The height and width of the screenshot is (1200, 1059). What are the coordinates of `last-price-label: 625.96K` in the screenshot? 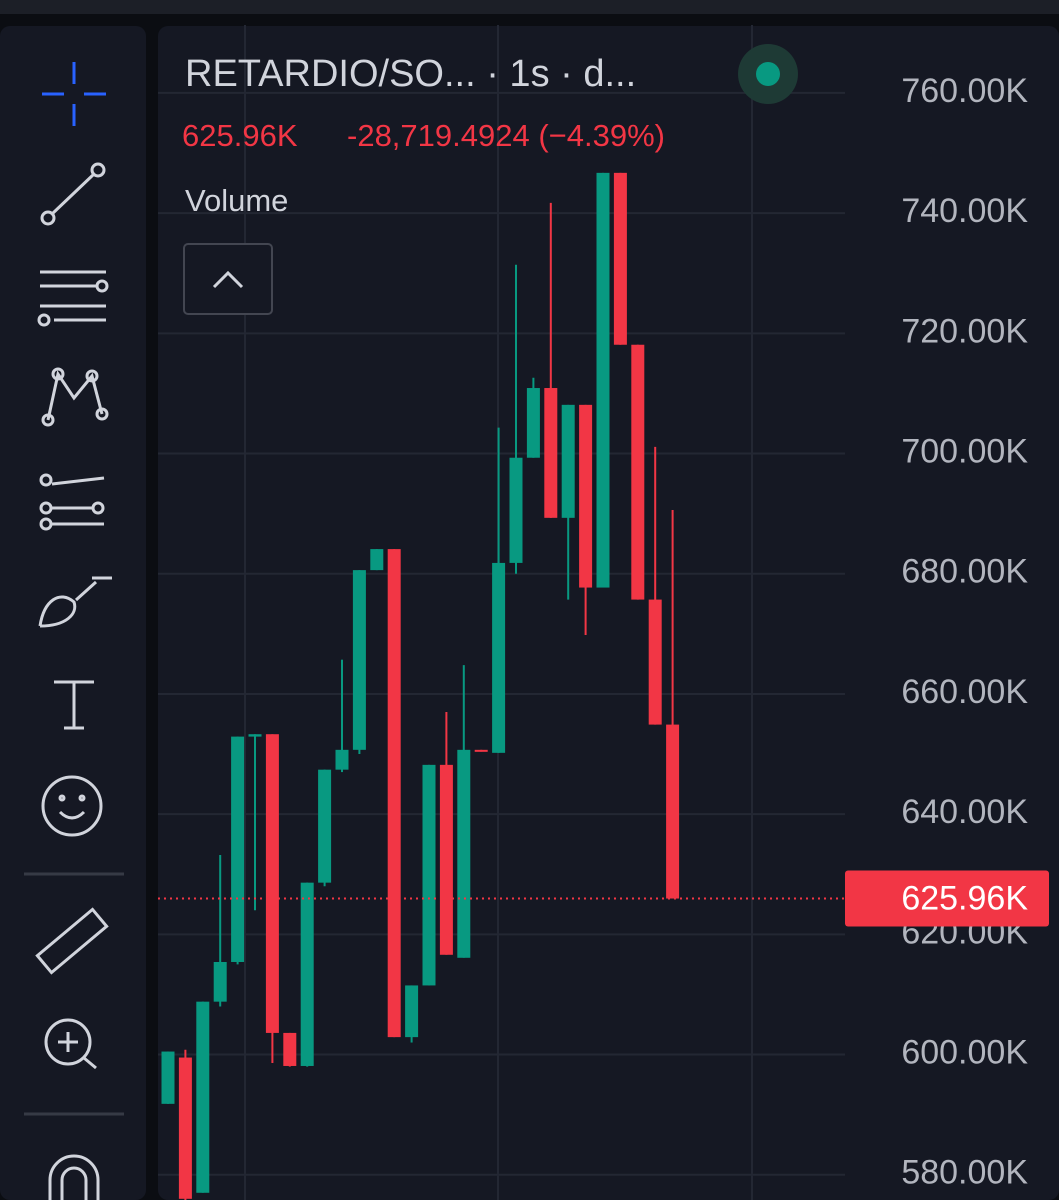 It's located at (964, 899).